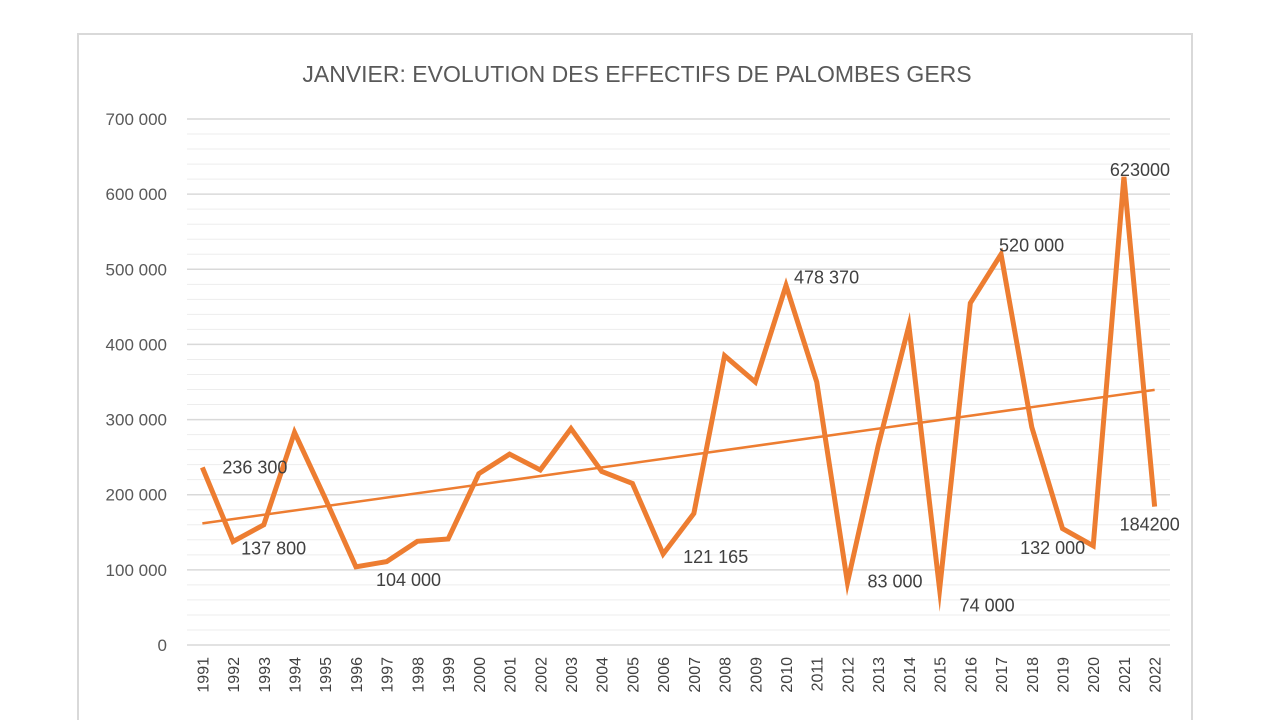 Image resolution: width=1280 pixels, height=722 pixels. What do you see at coordinates (971, 675) in the screenshot?
I see `x-tick-label: 2016` at bounding box center [971, 675].